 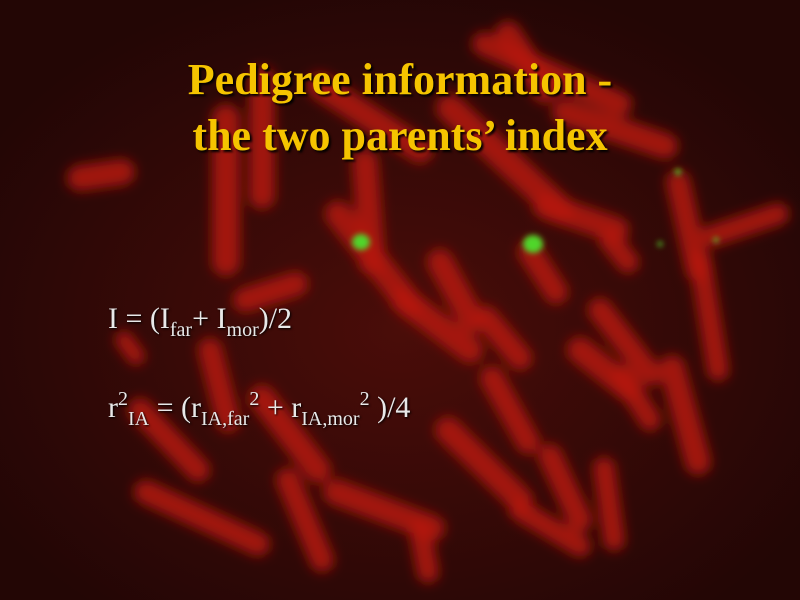 What do you see at coordinates (209, 318) in the screenshot?
I see `formula1-plus: + I` at bounding box center [209, 318].